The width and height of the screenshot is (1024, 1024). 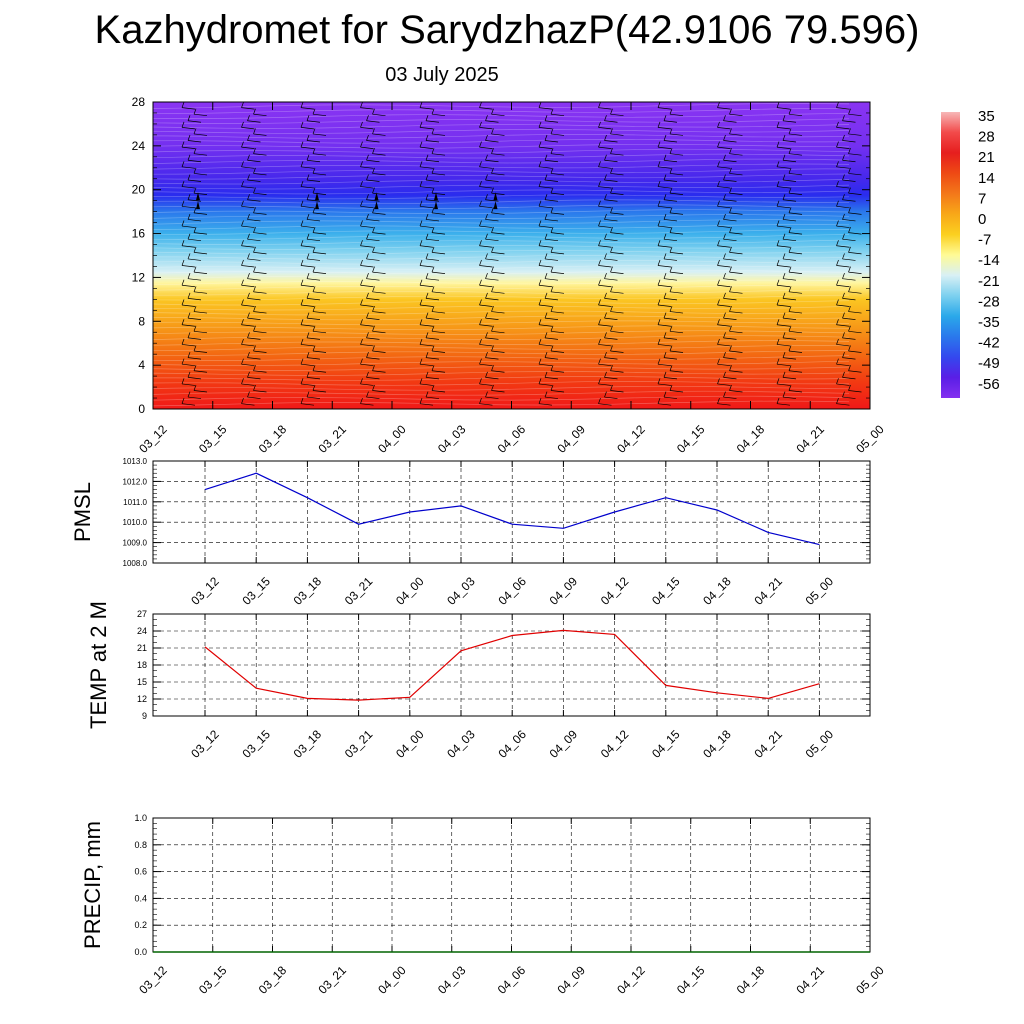 What do you see at coordinates (820, 744) in the screenshot?
I see `x-tick-label: 05_00` at bounding box center [820, 744].